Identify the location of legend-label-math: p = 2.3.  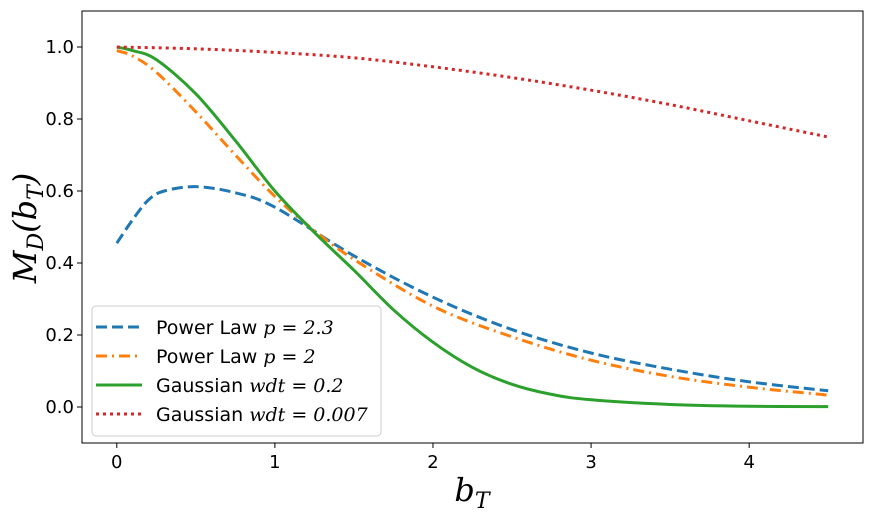
(298, 328).